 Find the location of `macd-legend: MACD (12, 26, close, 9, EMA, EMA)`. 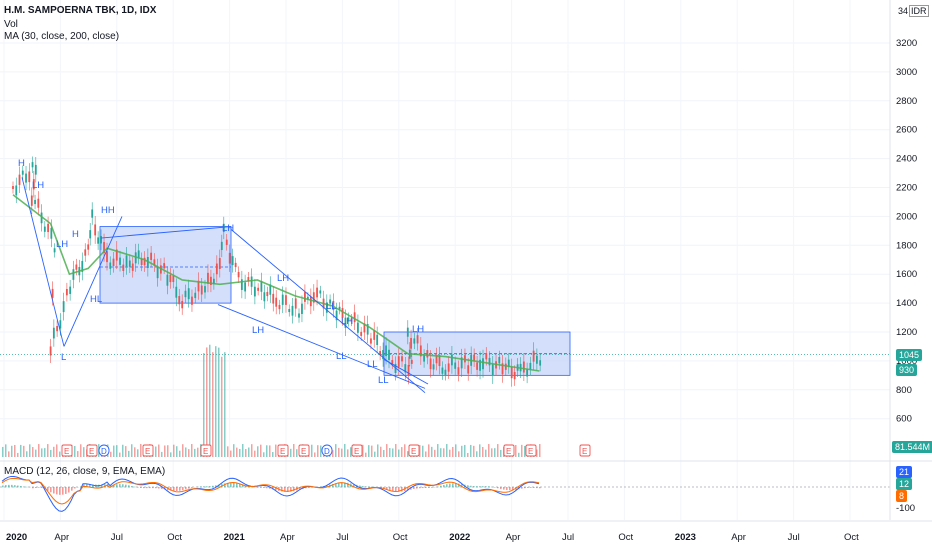

macd-legend: MACD (12, 26, close, 9, EMA, EMA) is located at coordinates (85, 471).